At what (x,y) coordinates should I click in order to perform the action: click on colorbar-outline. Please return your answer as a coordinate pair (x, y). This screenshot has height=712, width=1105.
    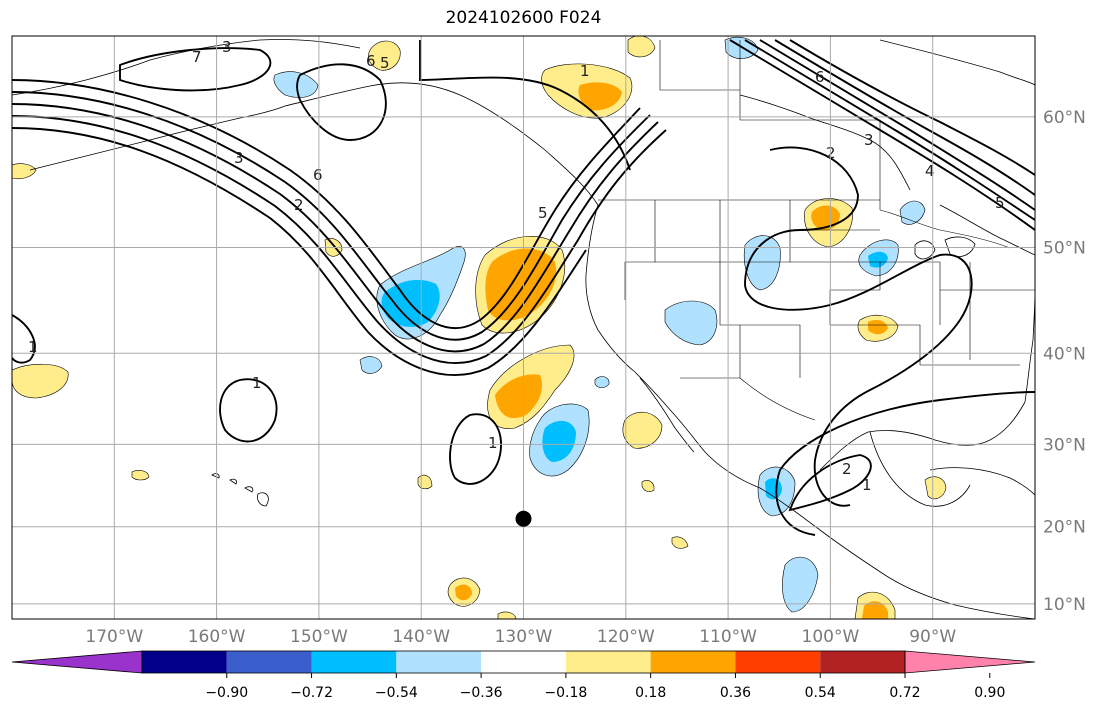
    Looking at the image, I should click on (523, 662).